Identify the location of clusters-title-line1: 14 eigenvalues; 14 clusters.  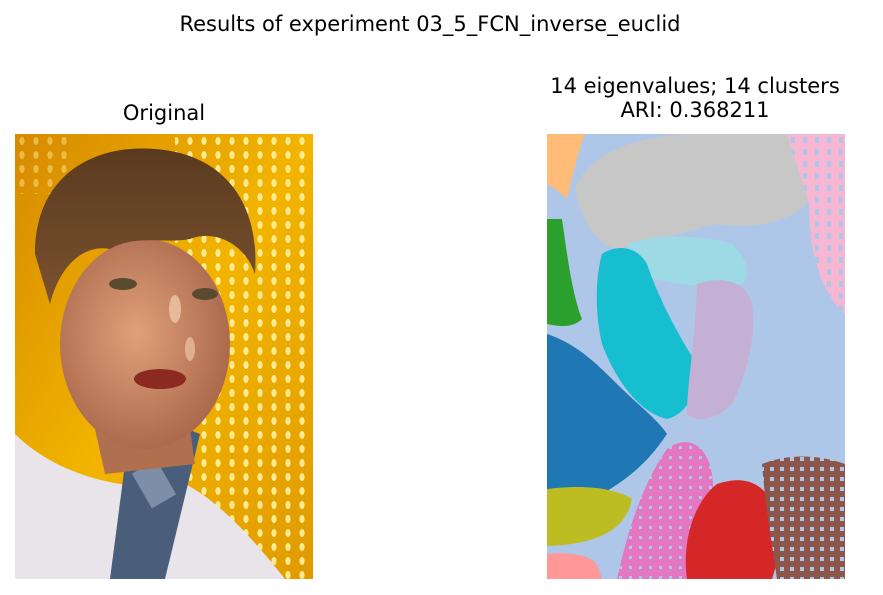
(695, 86).